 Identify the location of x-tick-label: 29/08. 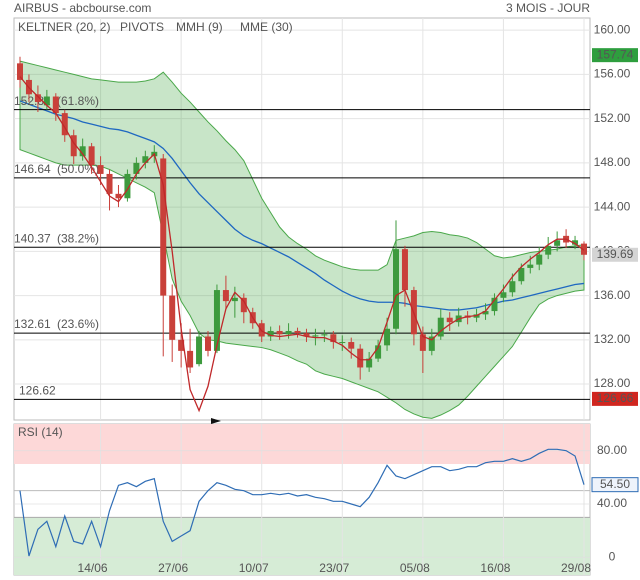
(576, 568).